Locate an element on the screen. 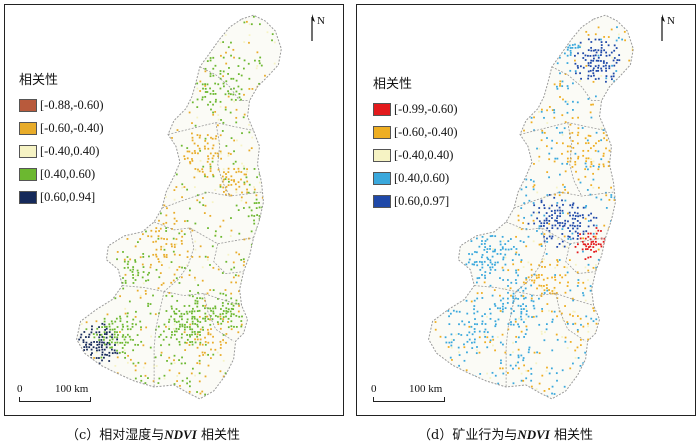  scale-bar: 0 100 km is located at coordinates (62, 394).